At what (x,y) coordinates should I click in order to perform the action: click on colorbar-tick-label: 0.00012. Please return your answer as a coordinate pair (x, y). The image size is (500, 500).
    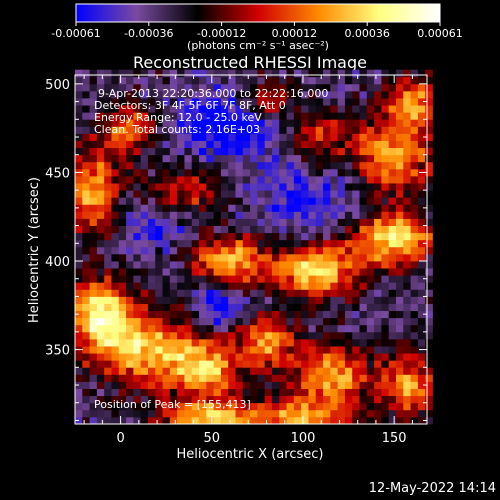
    Looking at the image, I should click on (295, 33).